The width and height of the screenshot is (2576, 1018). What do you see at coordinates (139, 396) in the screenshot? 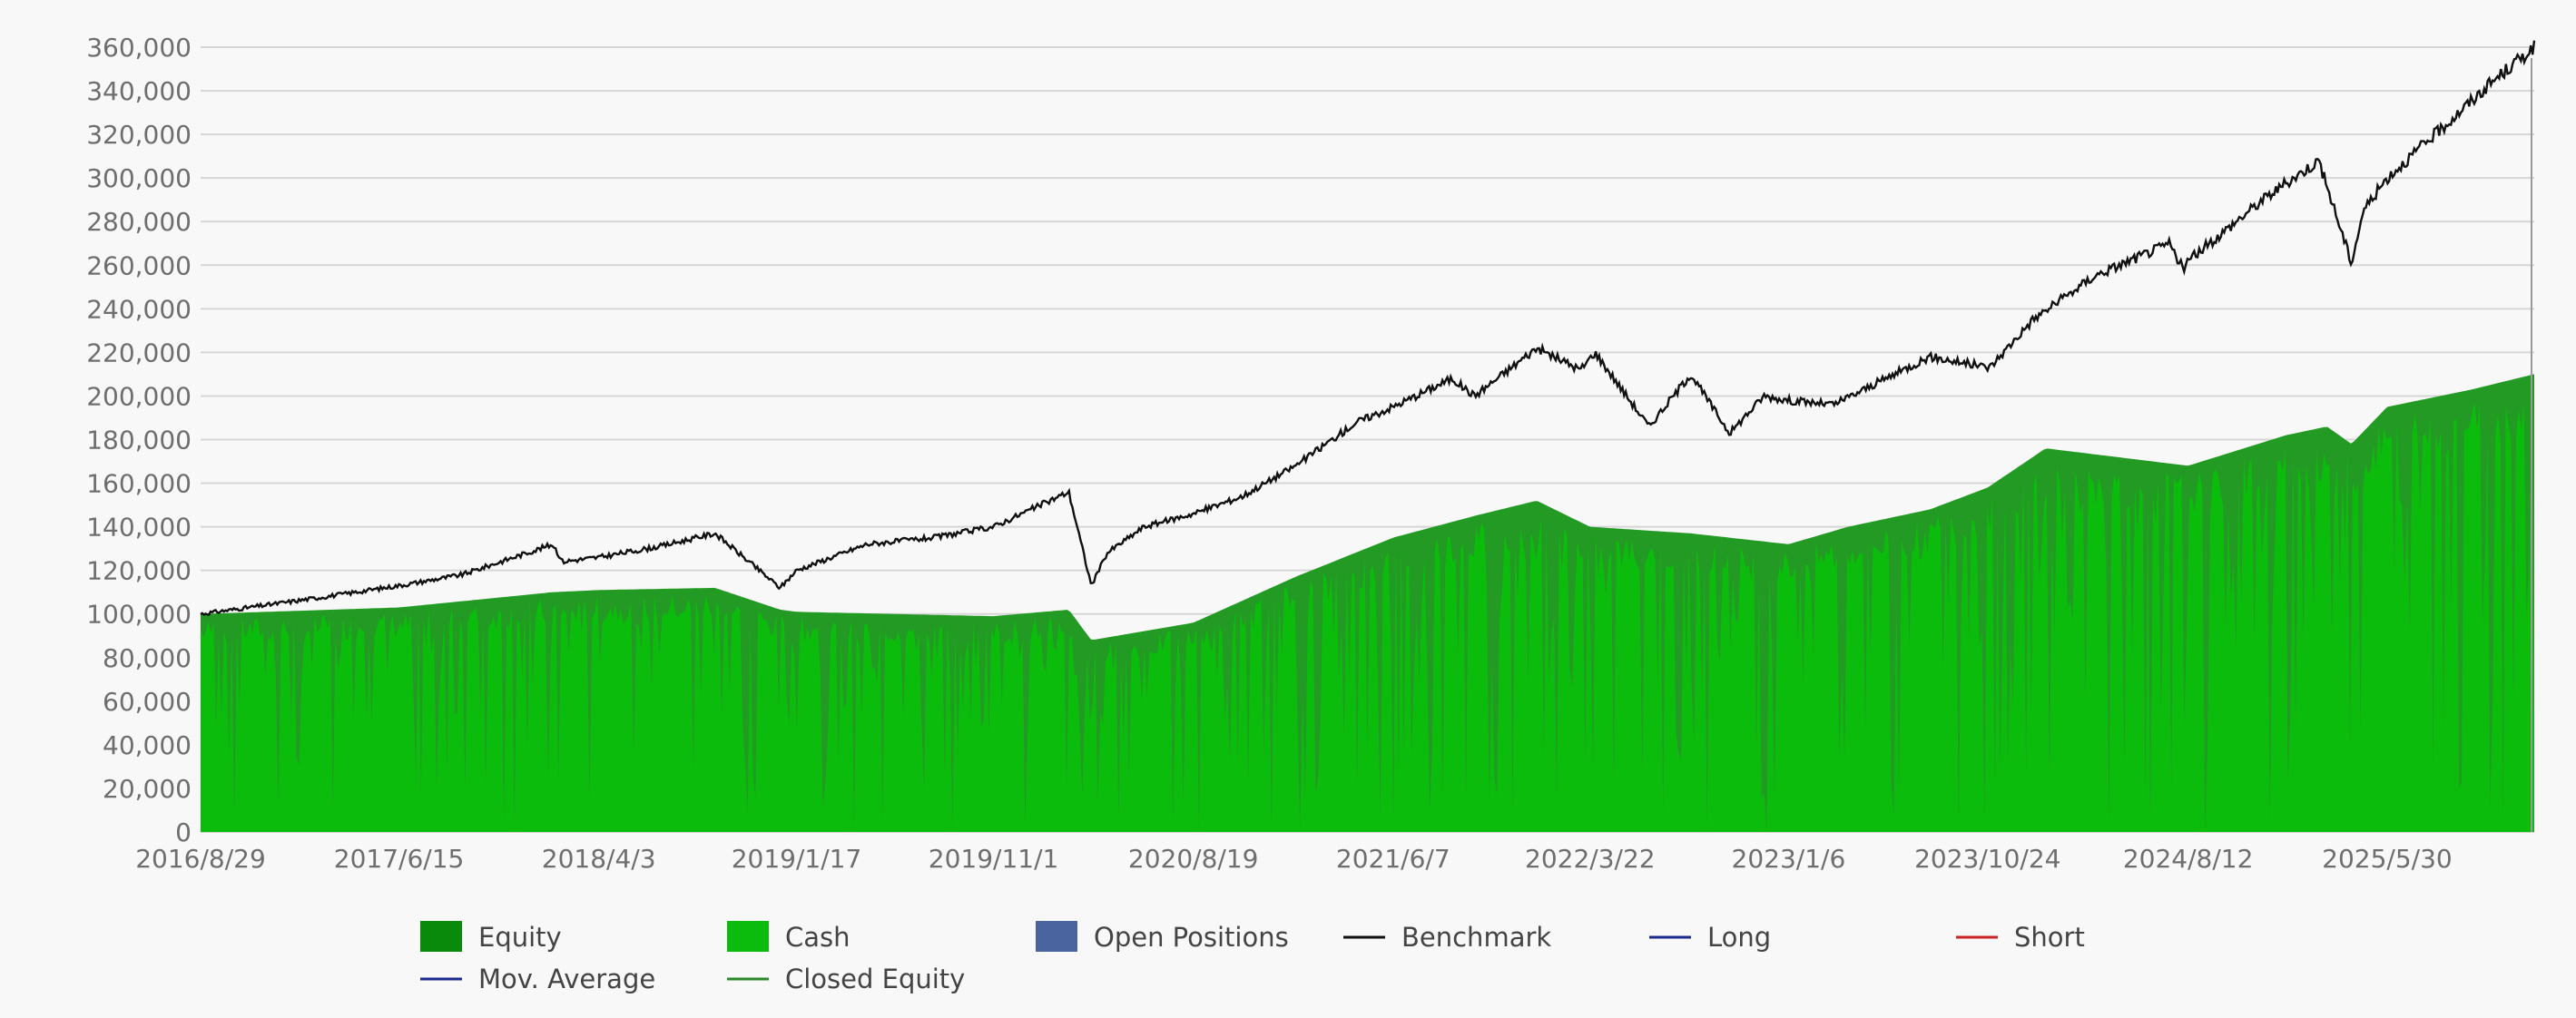
I see `y-tick-label: 200,000` at bounding box center [139, 396].